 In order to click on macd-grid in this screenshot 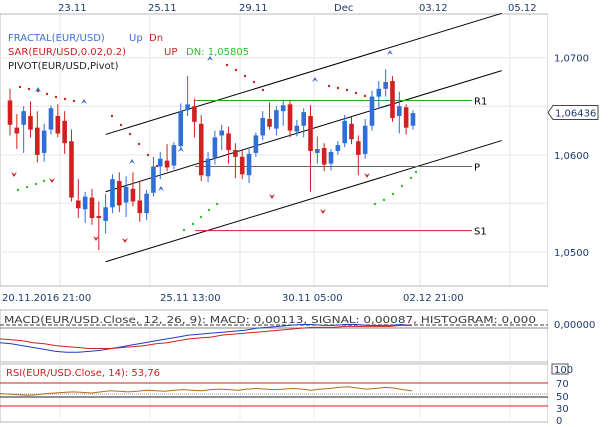, I will do `click(285, 336)`.